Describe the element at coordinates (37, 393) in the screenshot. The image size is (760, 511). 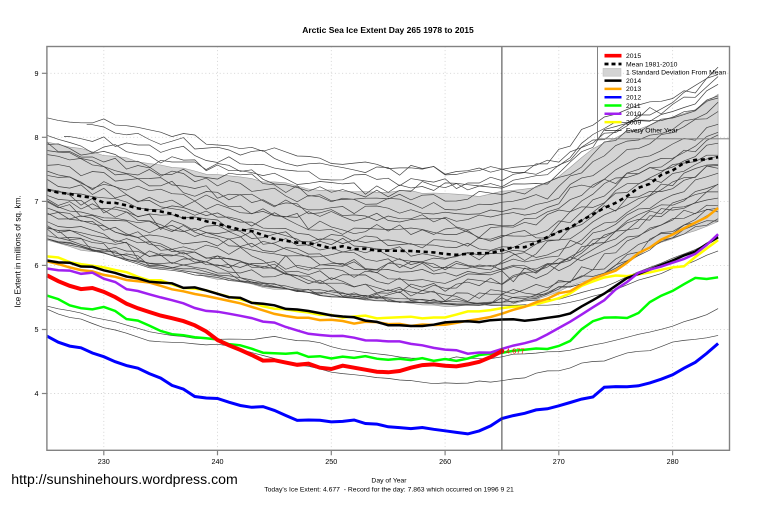
I see `svg-text: 4` at that location.